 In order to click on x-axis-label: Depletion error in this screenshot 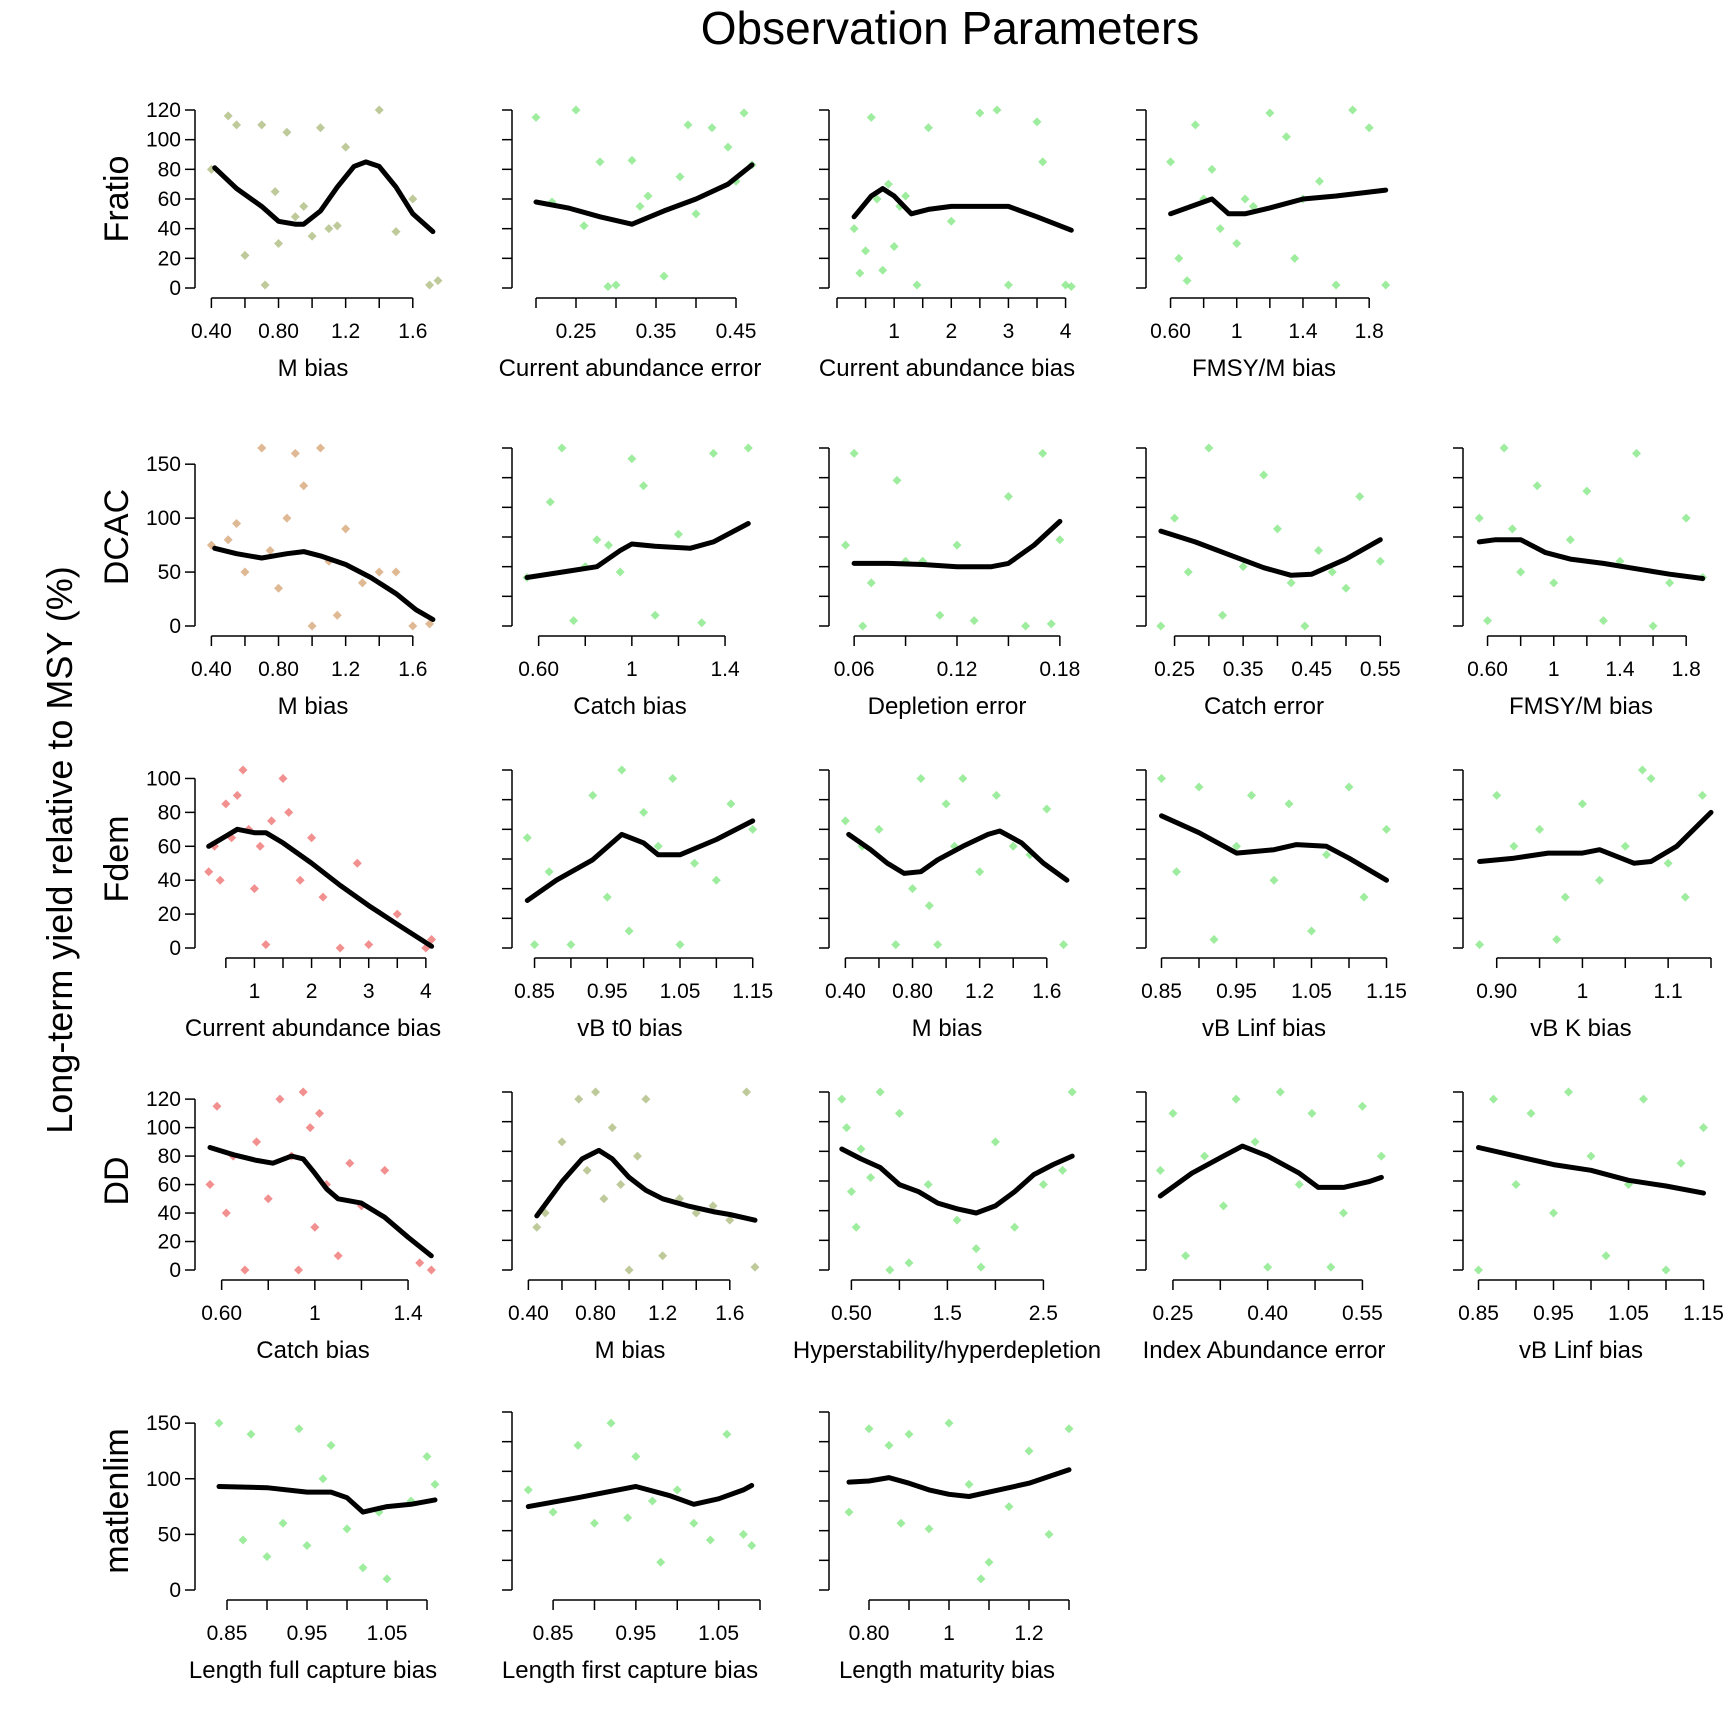, I will do `click(947, 706)`.